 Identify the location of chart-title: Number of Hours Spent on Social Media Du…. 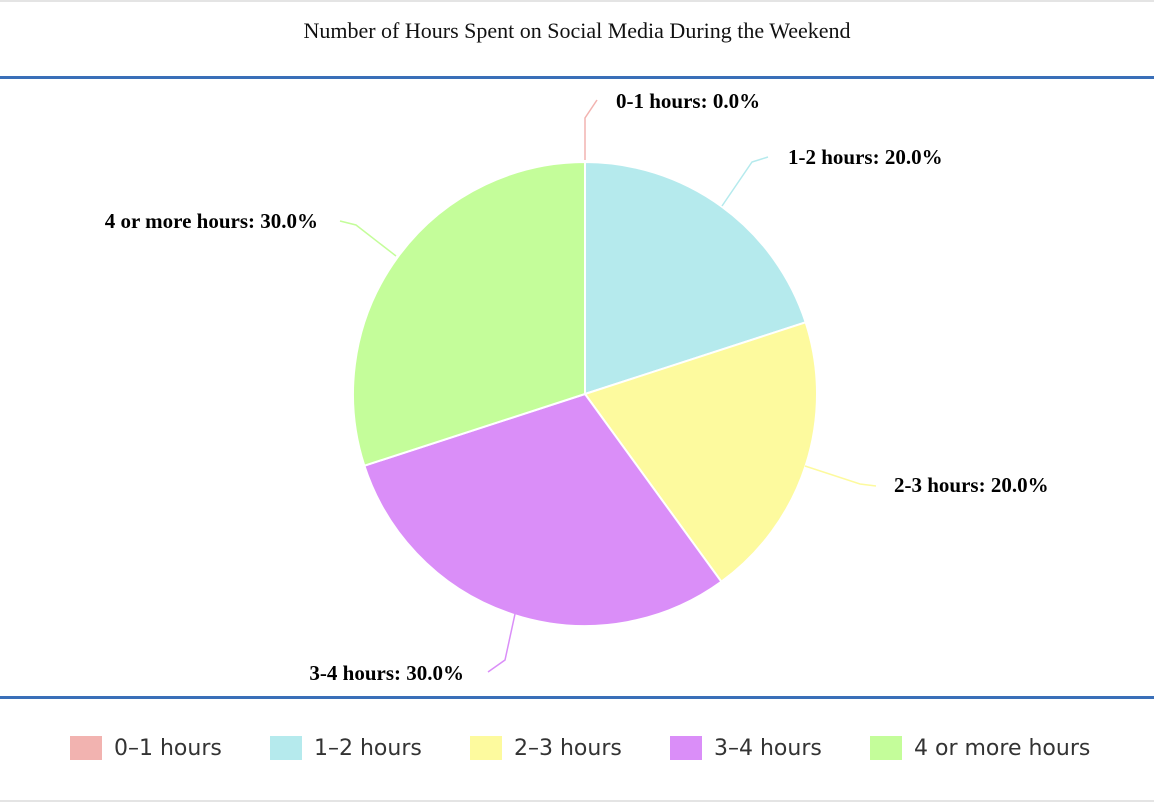
(577, 30).